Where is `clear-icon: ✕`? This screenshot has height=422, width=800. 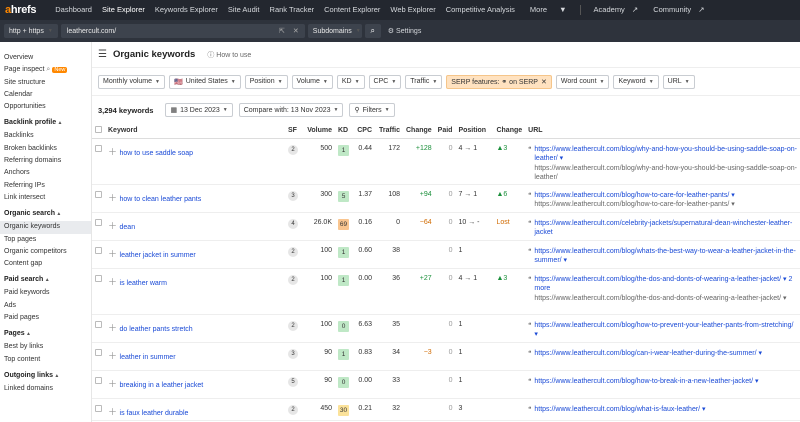
clear-icon: ✕ is located at coordinates (295, 31).